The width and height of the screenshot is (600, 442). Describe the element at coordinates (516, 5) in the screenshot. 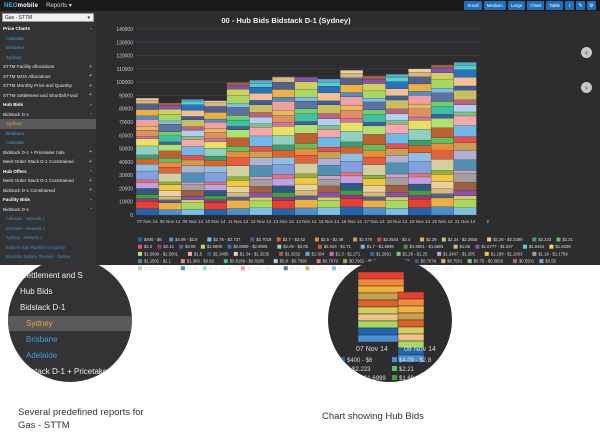

I see `size-large-button: Large` at that location.